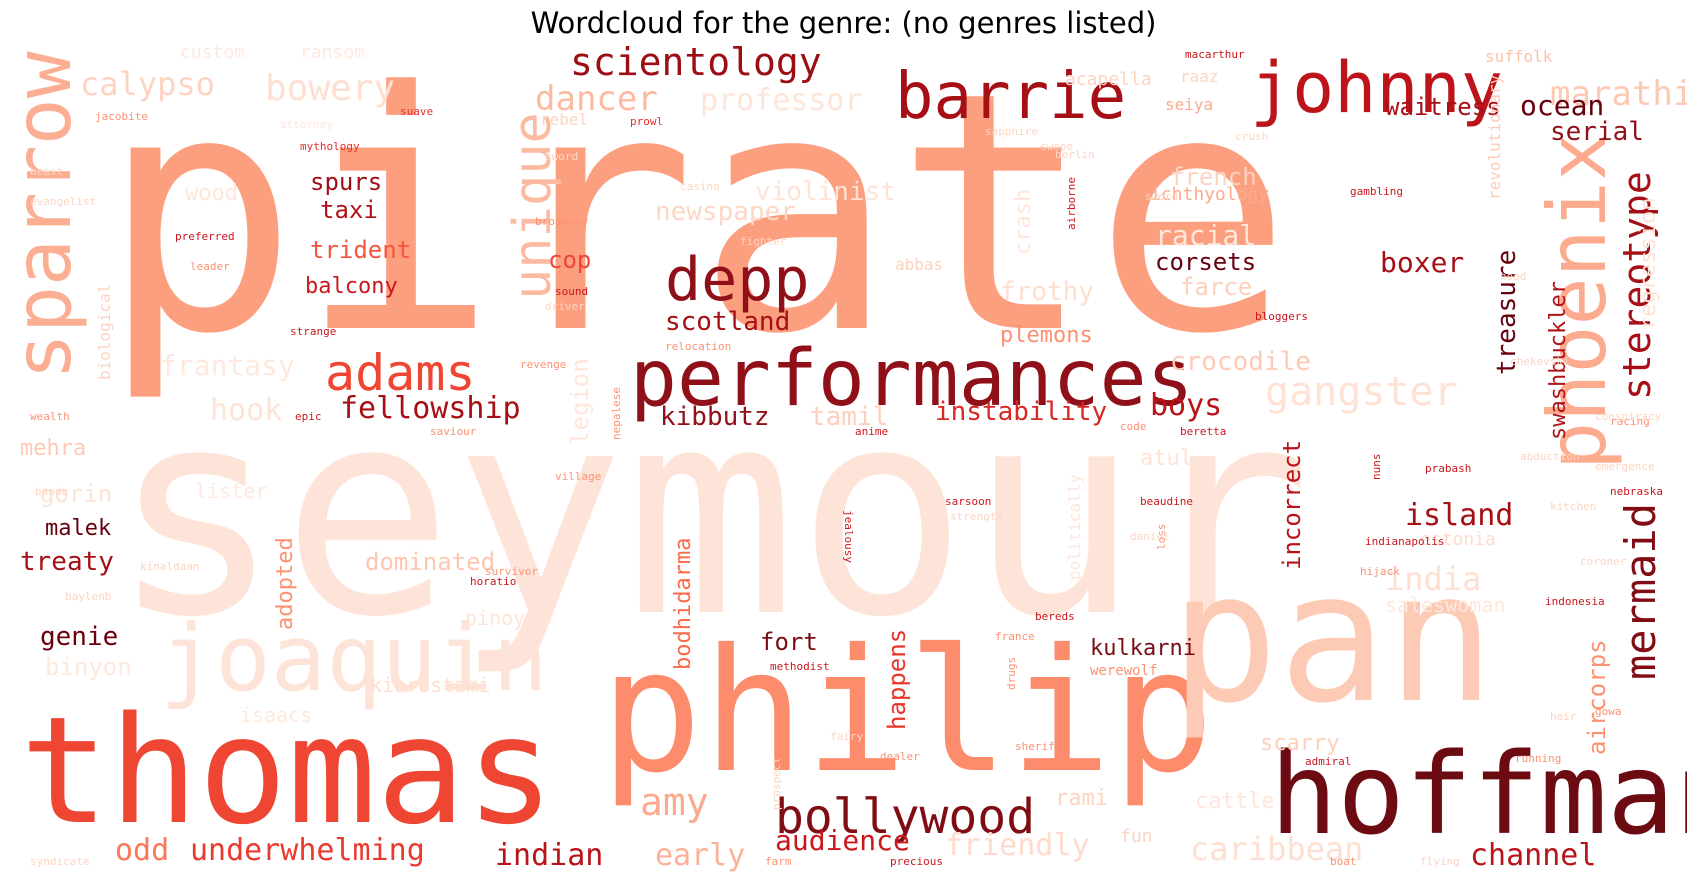  What do you see at coordinates (1281, 316) in the screenshot?
I see `word-bloggers: bloggers` at bounding box center [1281, 316].